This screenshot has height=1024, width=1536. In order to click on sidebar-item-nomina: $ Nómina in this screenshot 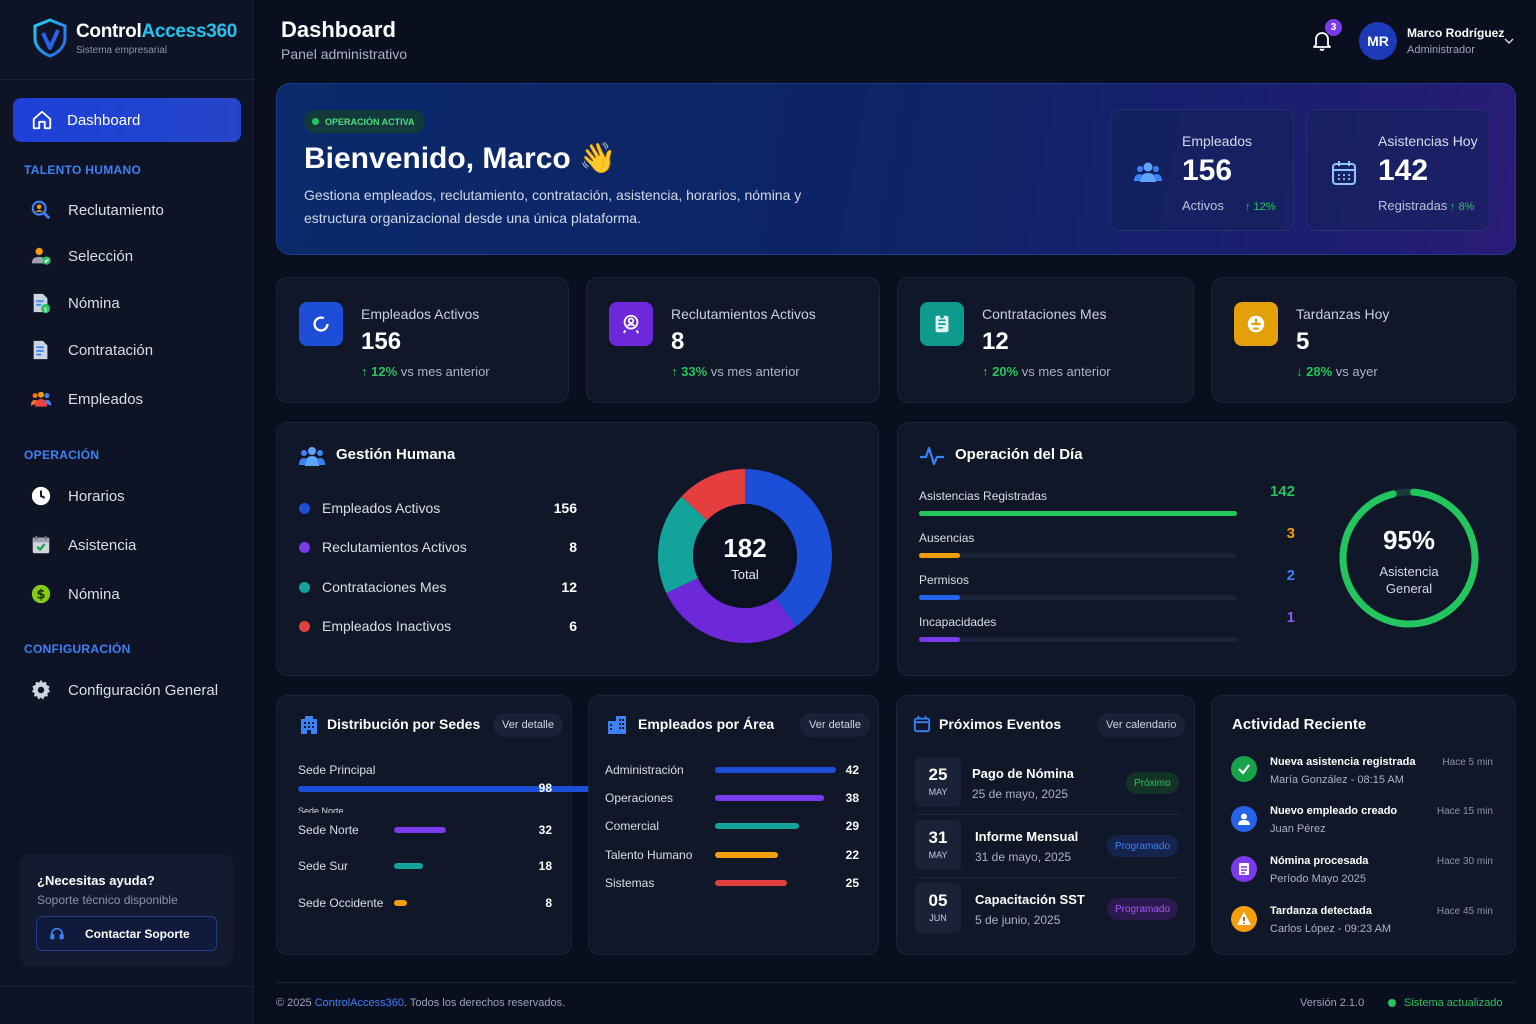, I will do `click(75, 303)`.